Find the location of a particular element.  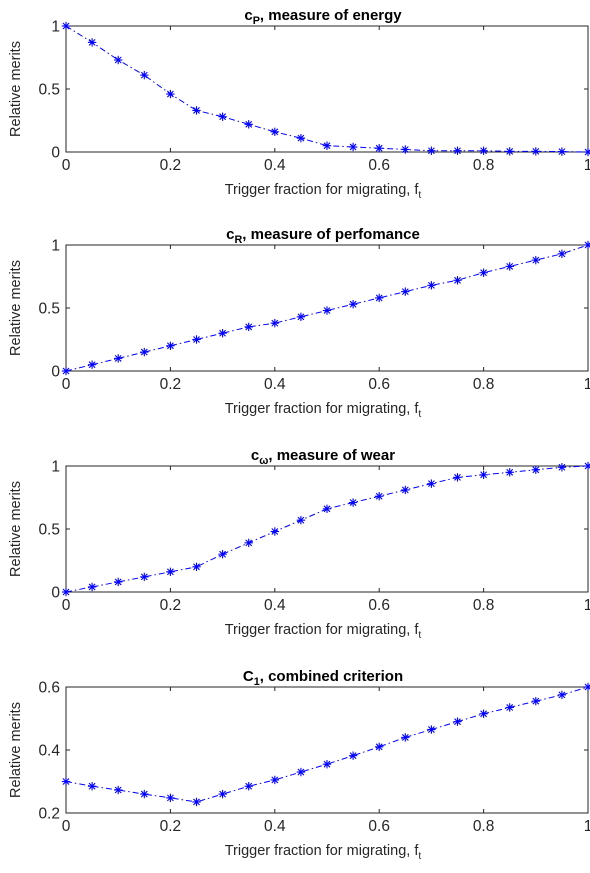

chart-title-sub: R is located at coordinates (238, 240).